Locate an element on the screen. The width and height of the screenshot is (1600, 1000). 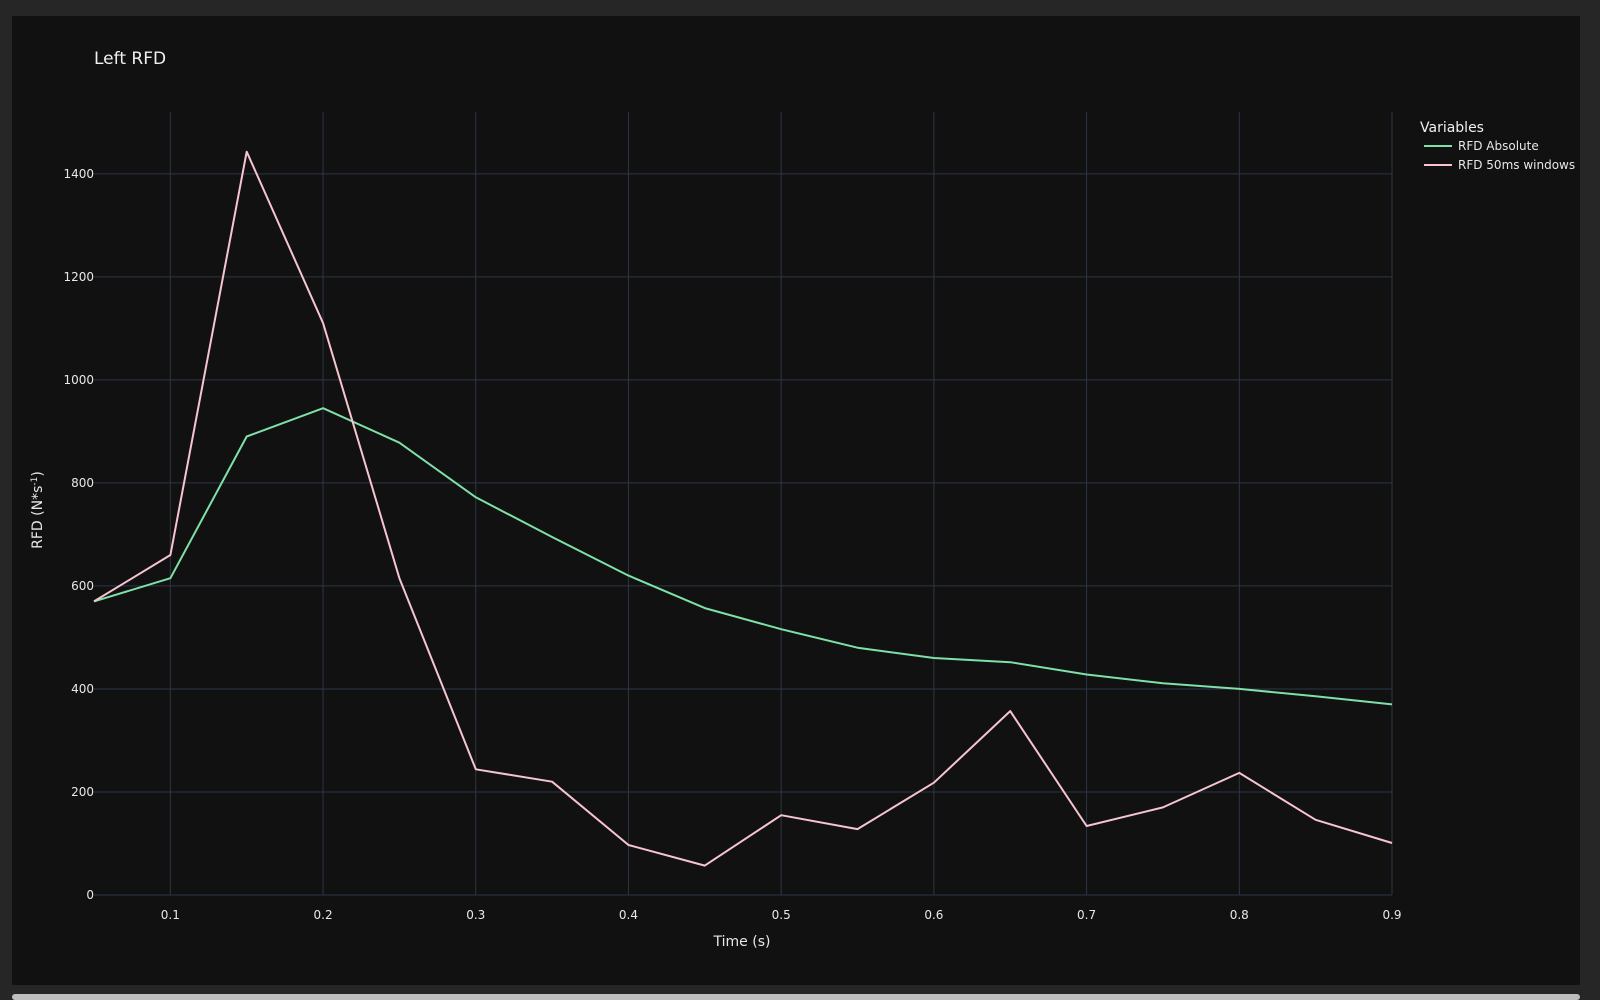
x-tick-label: 0.6 is located at coordinates (933, 915).